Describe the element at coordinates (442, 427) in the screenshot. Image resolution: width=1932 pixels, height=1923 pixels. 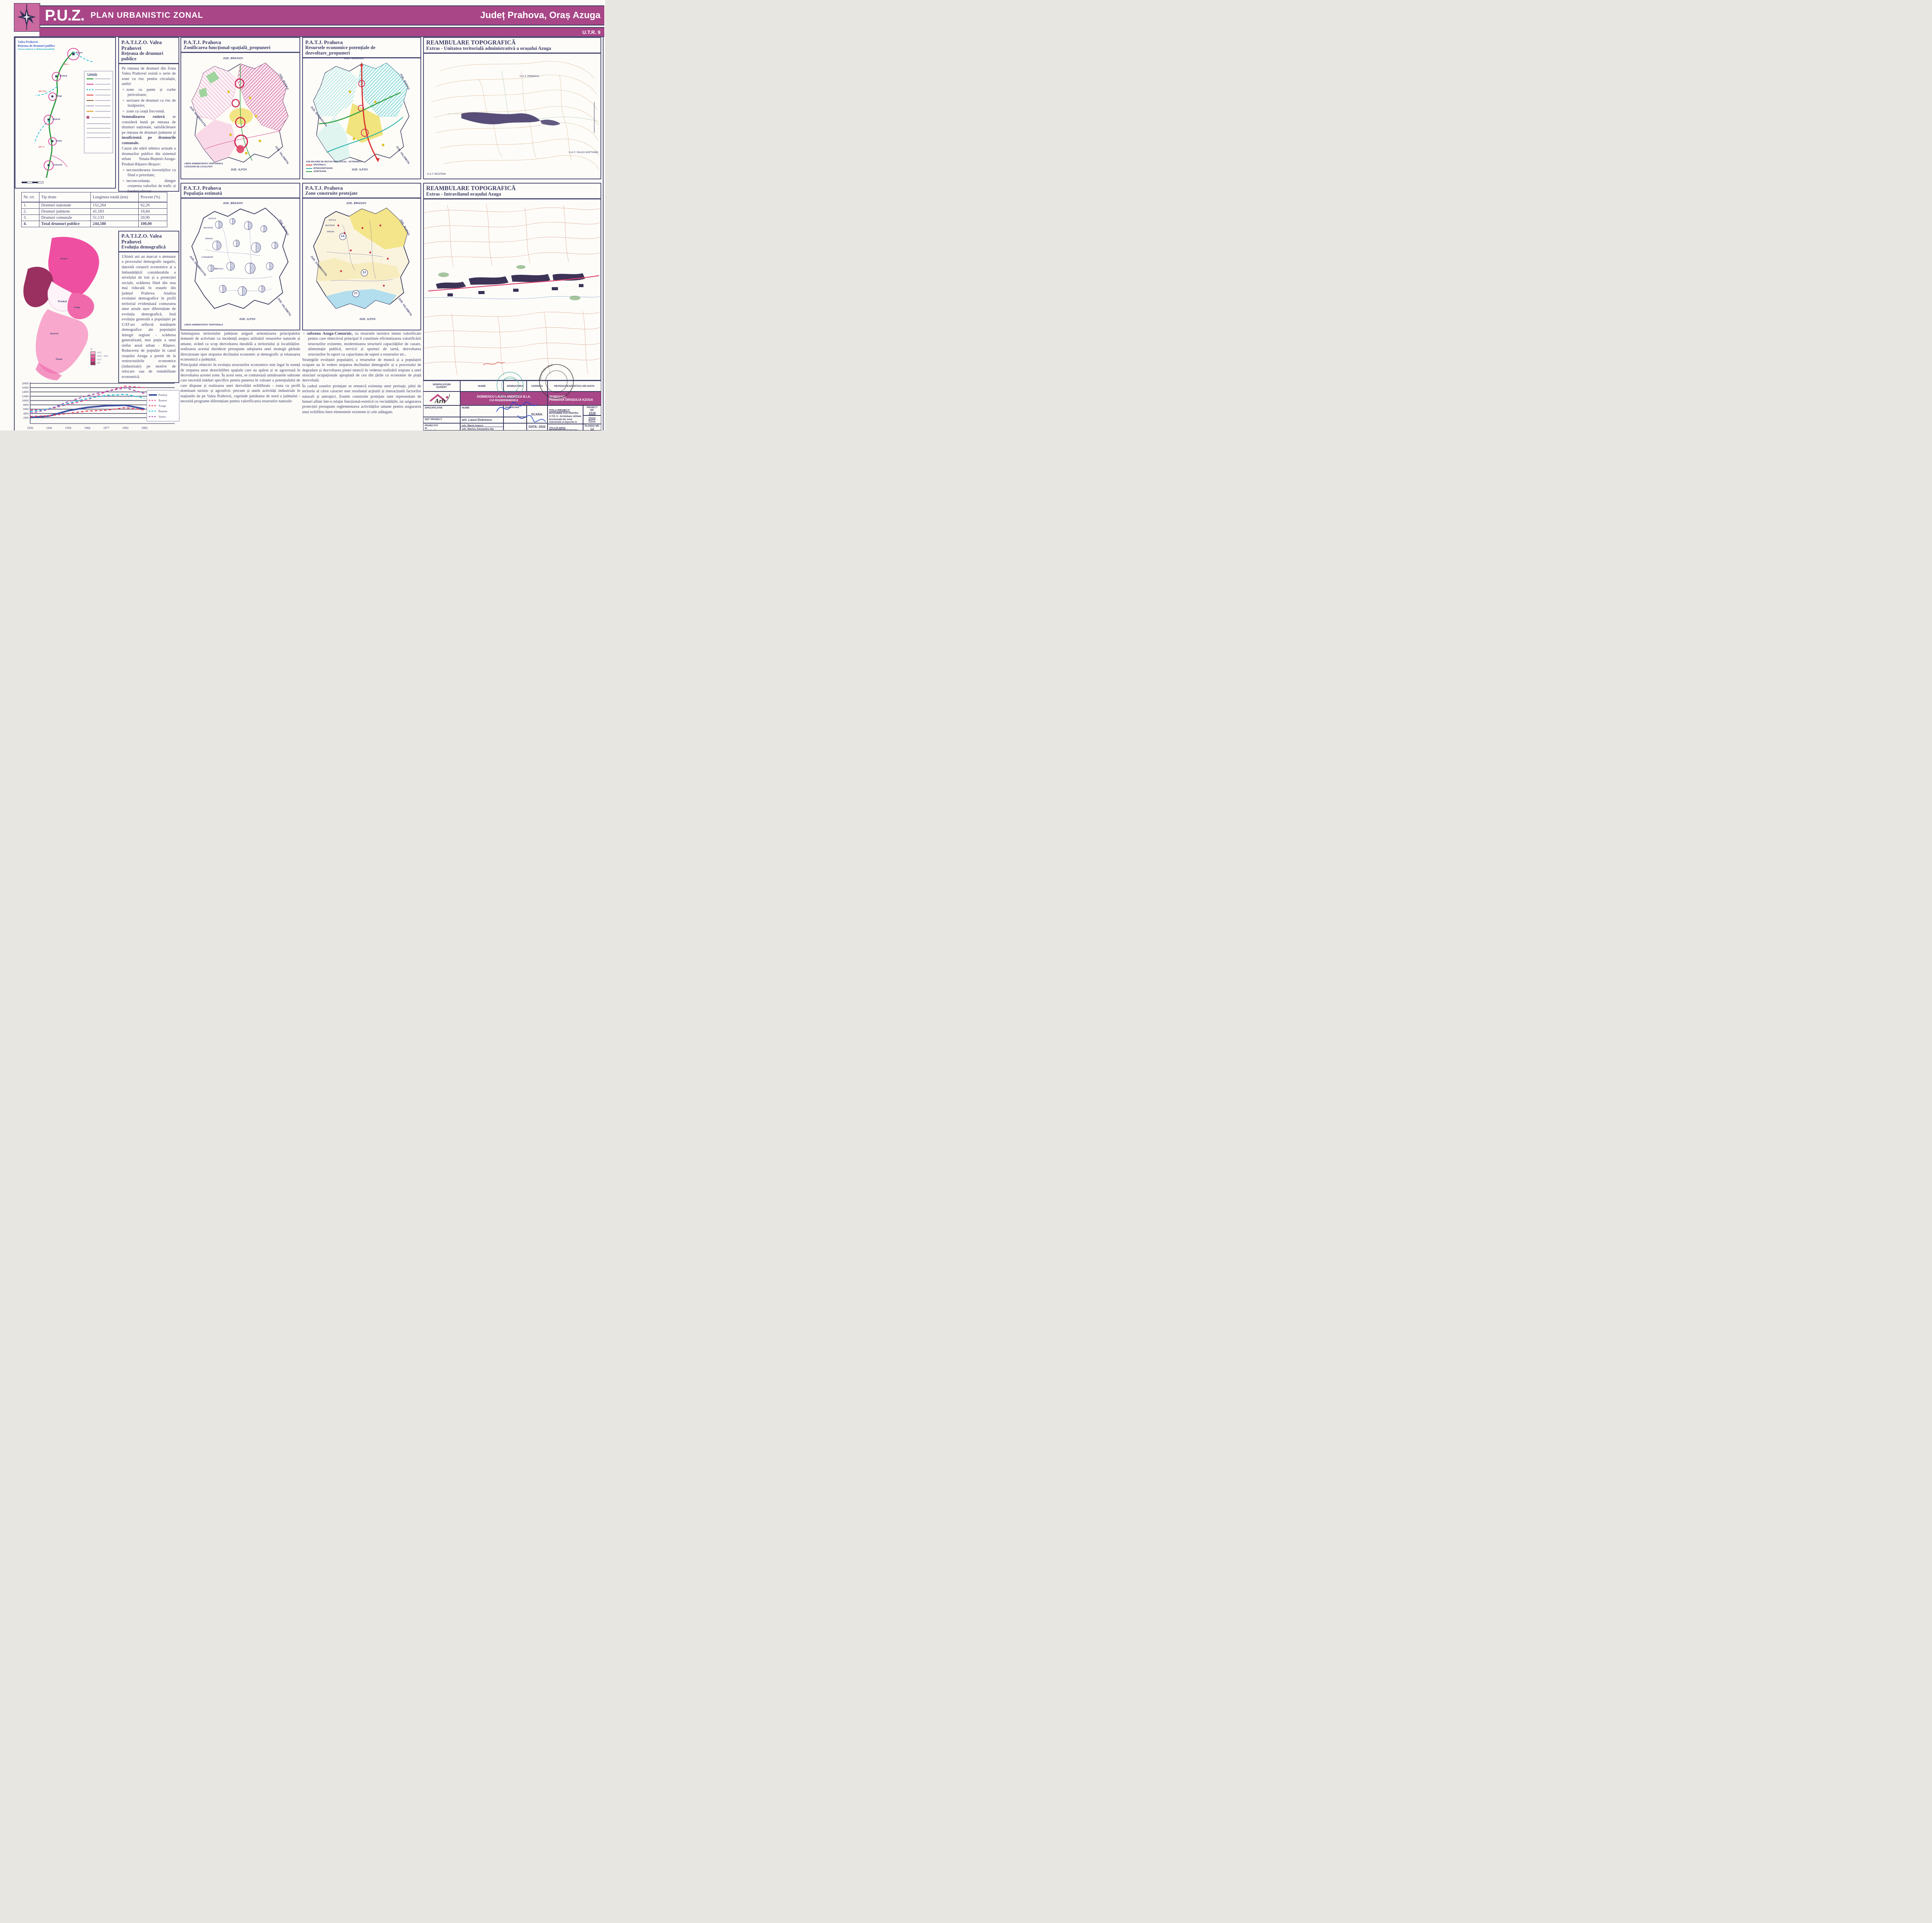
I see `tb-proiectat-label: PROIECTAT SI DESENAT` at that location.